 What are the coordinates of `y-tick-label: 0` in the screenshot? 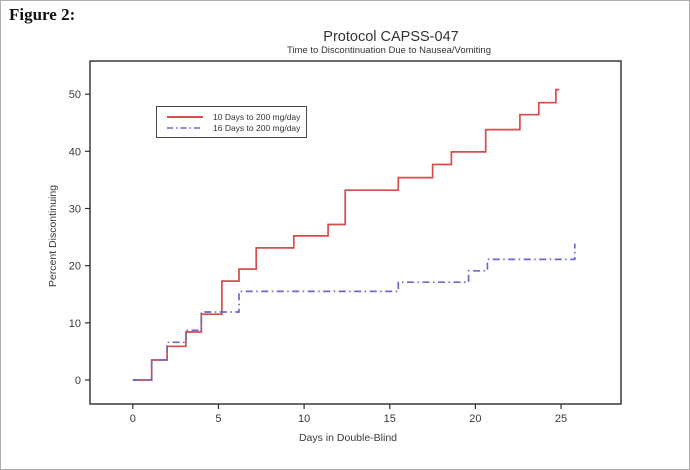 It's located at (78, 381).